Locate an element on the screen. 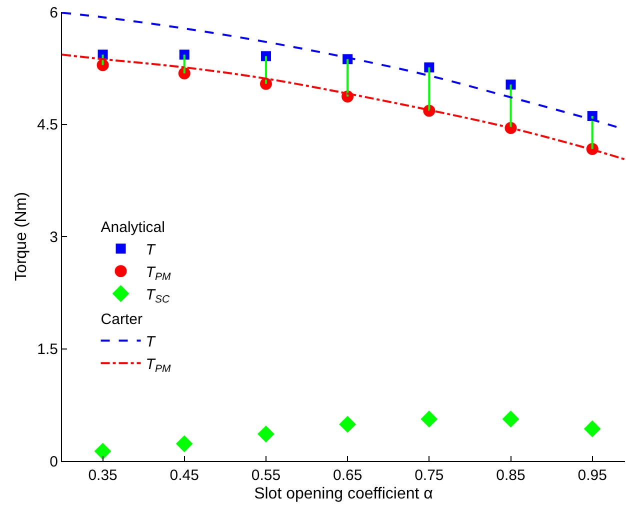 This screenshot has height=506, width=626. x-tick-label: 0.55 is located at coordinates (266, 475).